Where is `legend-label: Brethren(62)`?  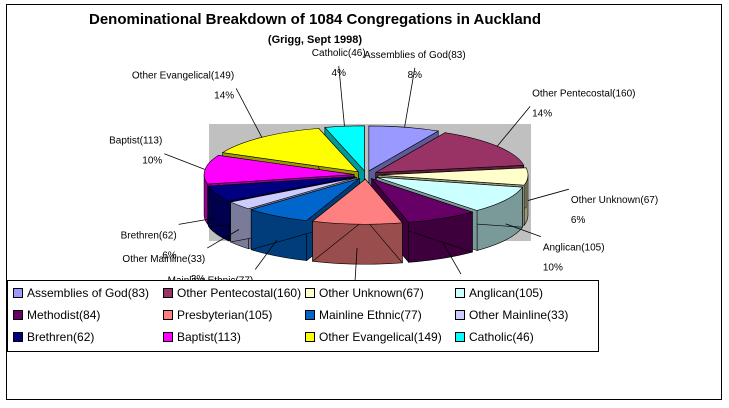
legend-label: Brethren(62) is located at coordinates (61, 337).